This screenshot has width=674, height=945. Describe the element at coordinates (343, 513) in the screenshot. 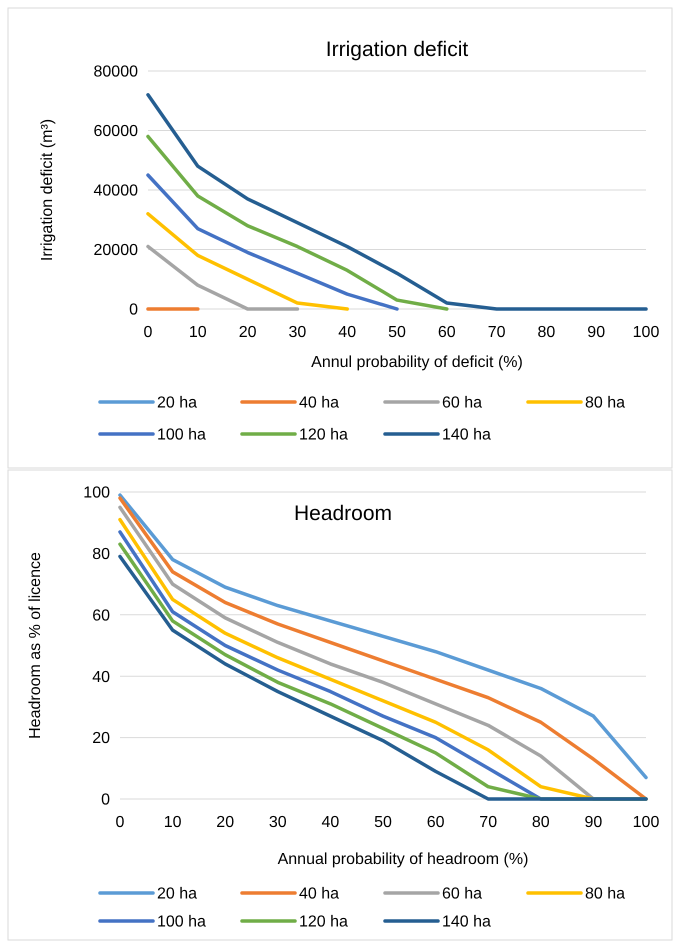

I see `text: Headroom` at that location.